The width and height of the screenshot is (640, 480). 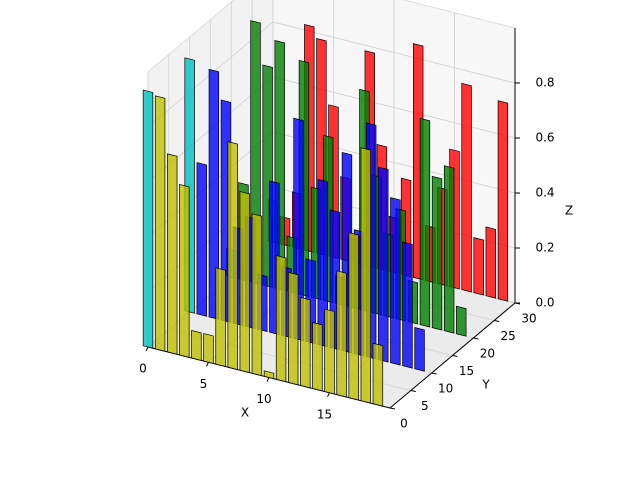 What do you see at coordinates (544, 248) in the screenshot?
I see `z-tick-label: 0.2` at bounding box center [544, 248].